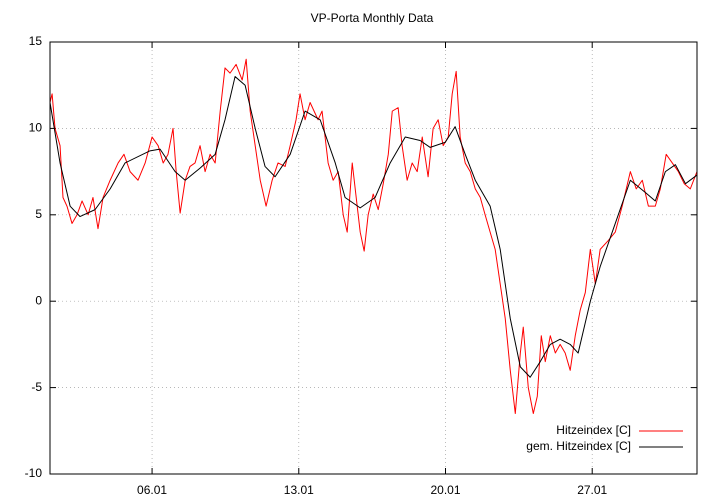 This screenshot has width=720, height=504. What do you see at coordinates (592, 490) in the screenshot?
I see `x-tick-label: 27.01` at bounding box center [592, 490].